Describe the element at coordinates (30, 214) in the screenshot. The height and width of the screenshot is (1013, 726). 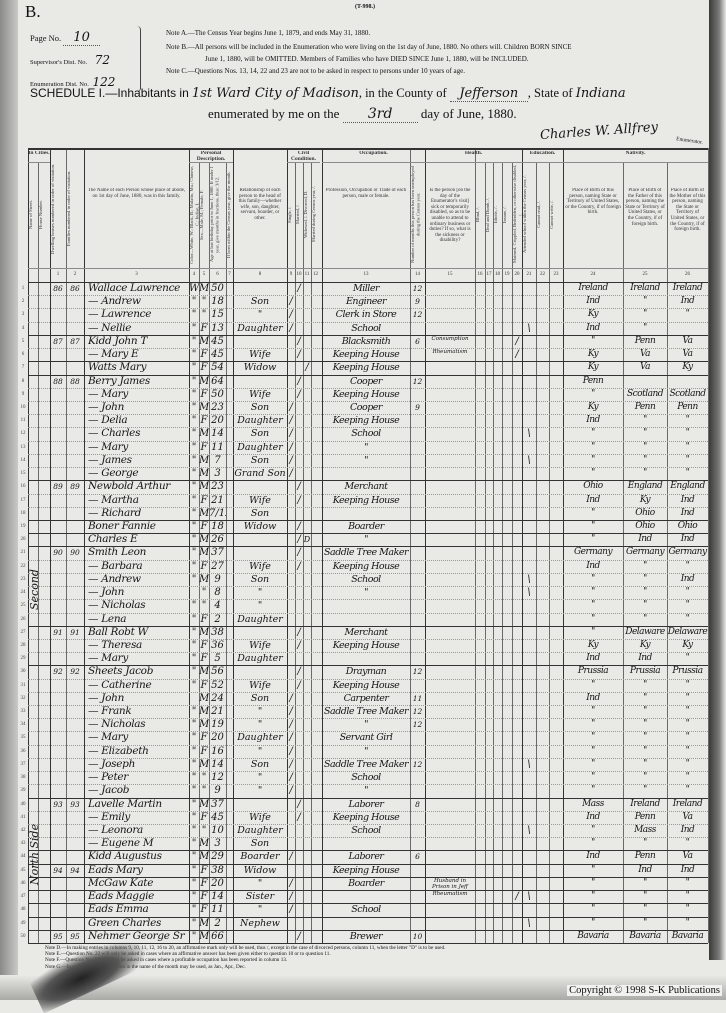
I see `column-header-street: Name of Street.` at that location.